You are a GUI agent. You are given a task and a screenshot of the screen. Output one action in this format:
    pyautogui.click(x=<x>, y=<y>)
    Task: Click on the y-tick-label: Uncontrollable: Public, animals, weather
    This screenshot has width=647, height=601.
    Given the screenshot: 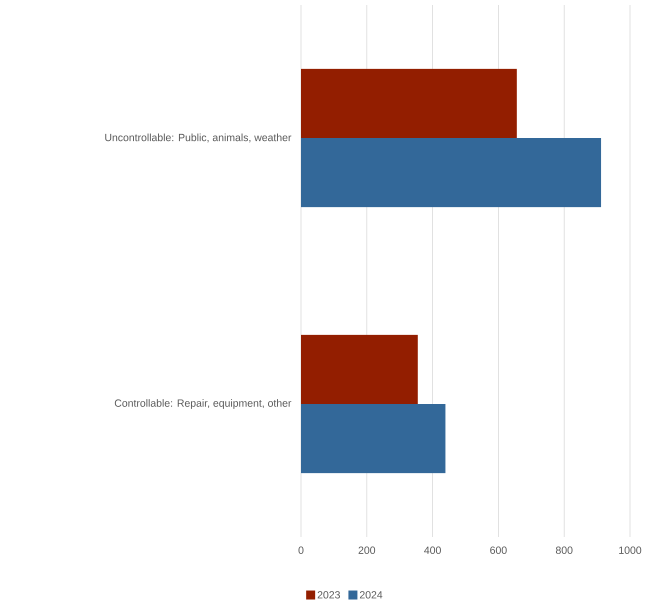 What is the action you would take?
    pyautogui.click(x=198, y=138)
    